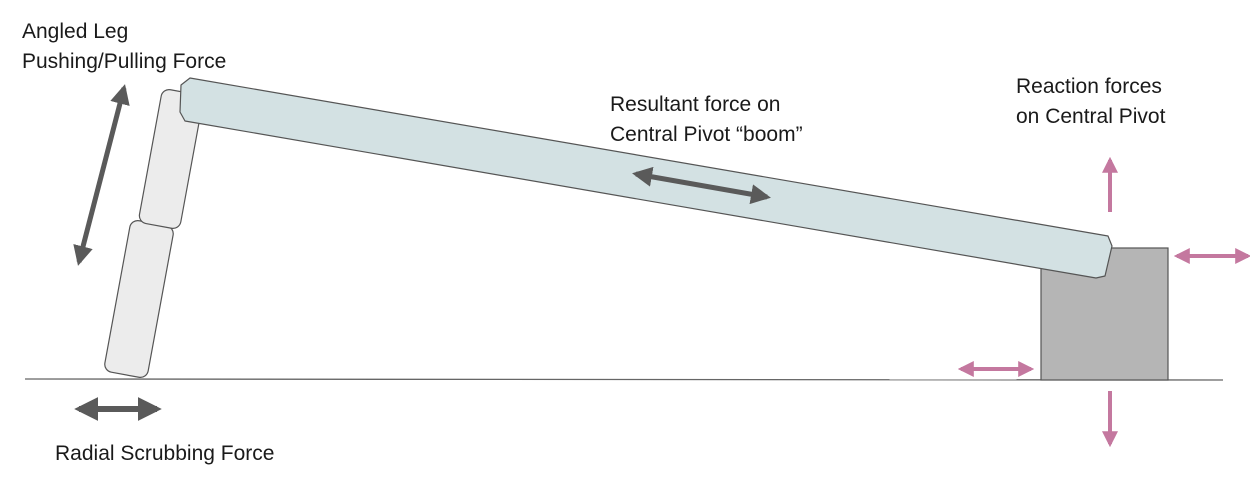 The width and height of the screenshot is (1250, 484). What do you see at coordinates (701, 185) in the screenshot?
I see `boom-resultant-arrow` at bounding box center [701, 185].